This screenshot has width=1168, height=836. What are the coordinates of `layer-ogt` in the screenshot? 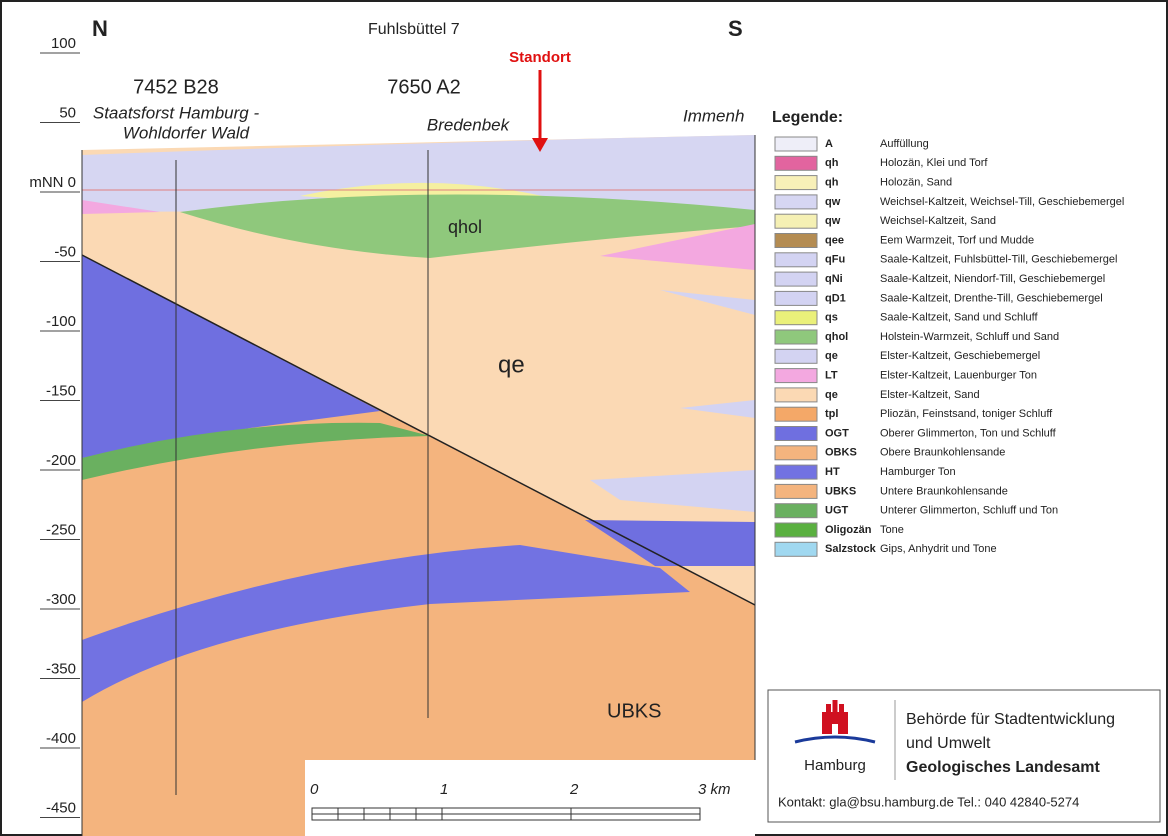 It's located at (231, 356).